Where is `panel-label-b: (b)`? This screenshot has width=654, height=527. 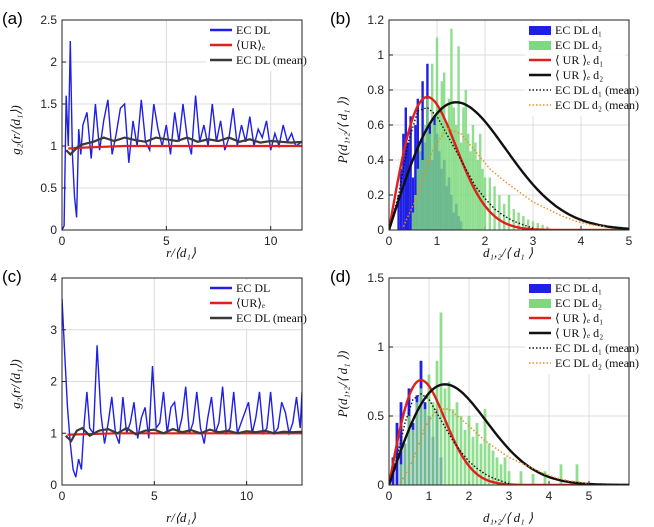 panel-label-b: (b) is located at coordinates (340, 18).